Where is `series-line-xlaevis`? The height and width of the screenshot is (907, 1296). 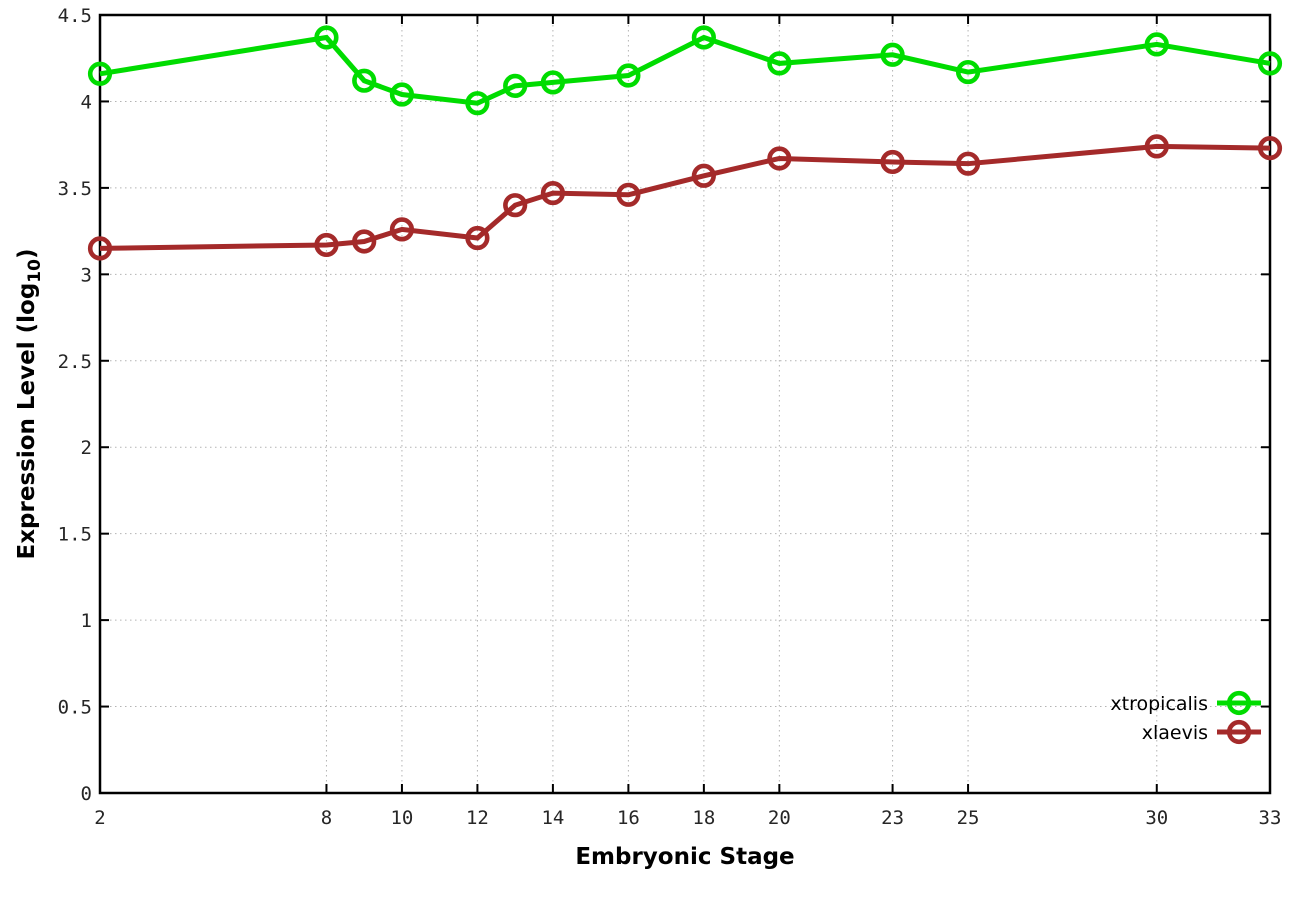
series-line-xlaevis is located at coordinates (685, 197).